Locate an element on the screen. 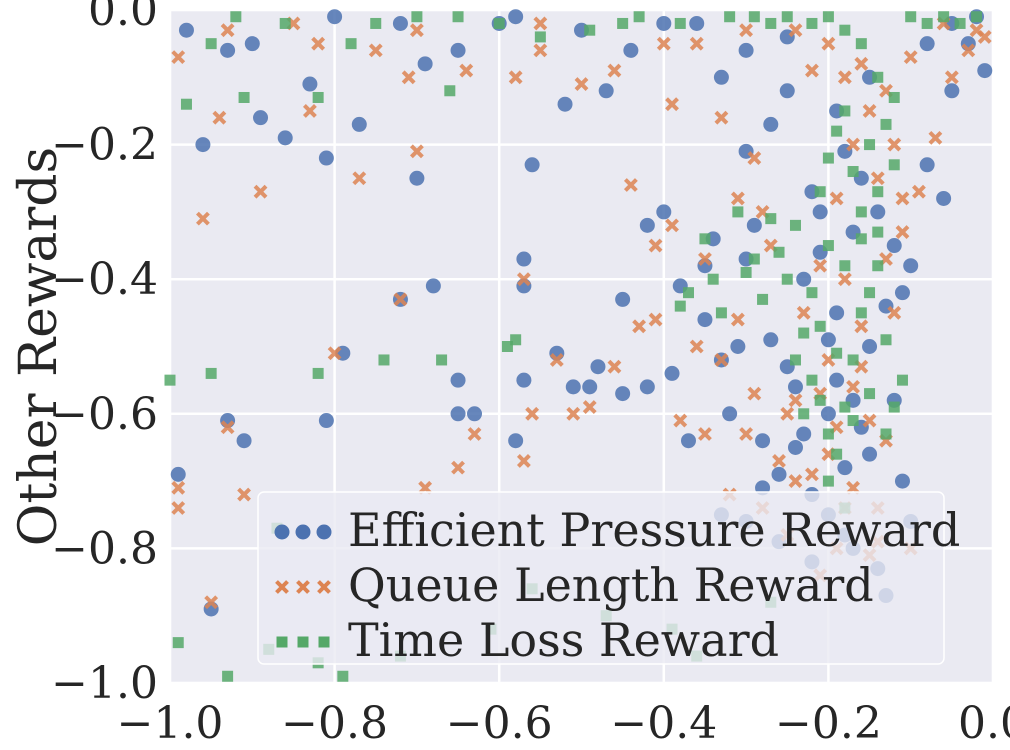 The width and height of the screenshot is (1010, 750). y-tick-label: −0.2 is located at coordinates (104, 145).